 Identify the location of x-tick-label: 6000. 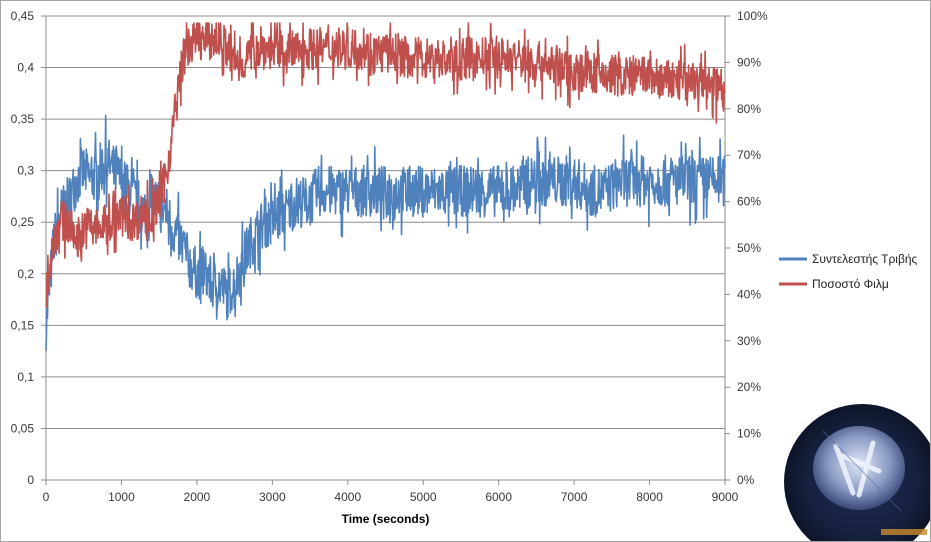
(498, 497).